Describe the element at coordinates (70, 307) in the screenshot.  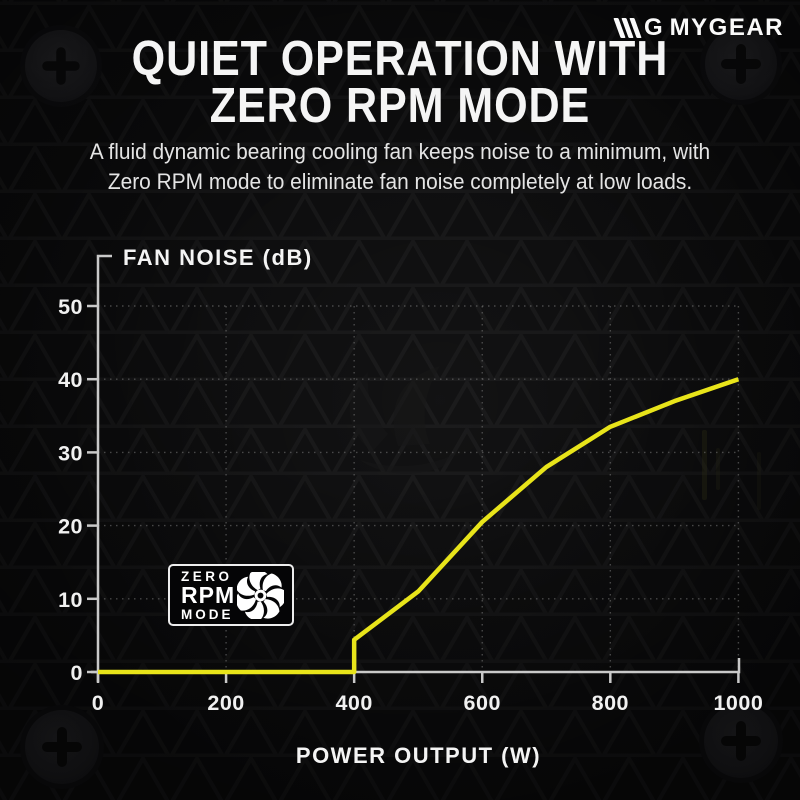
I see `y-tick-label: 50` at that location.